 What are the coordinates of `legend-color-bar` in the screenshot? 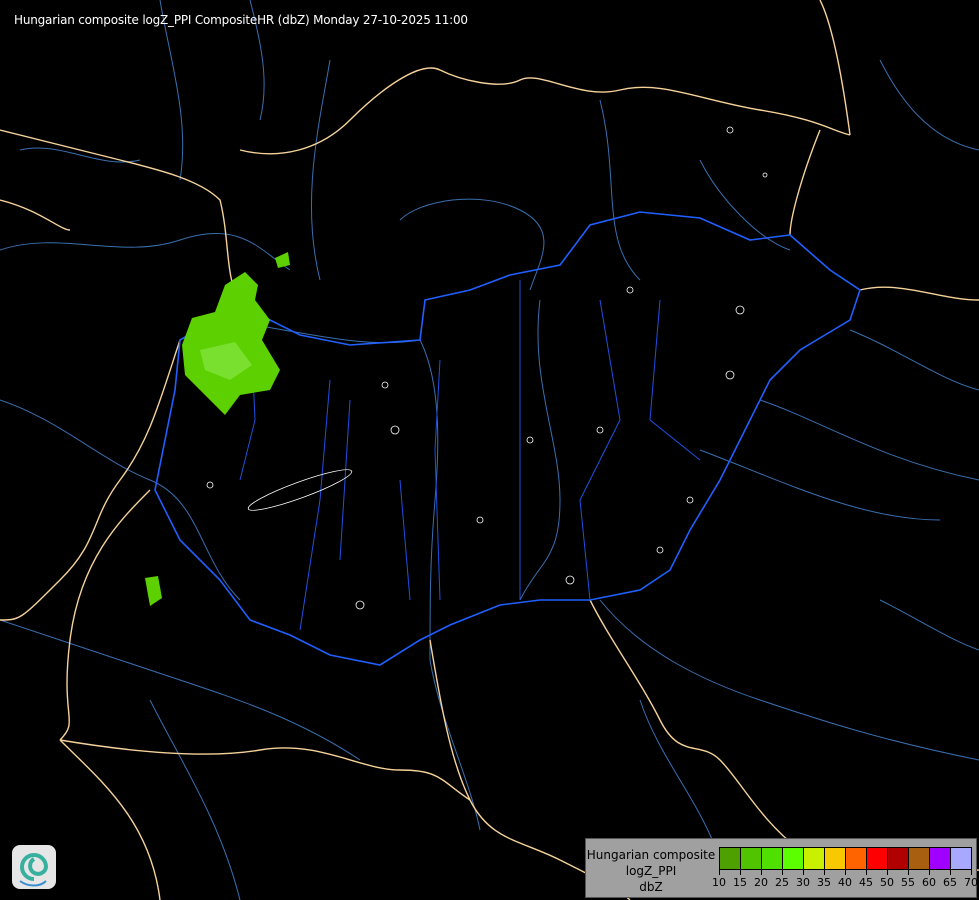 It's located at (845, 858).